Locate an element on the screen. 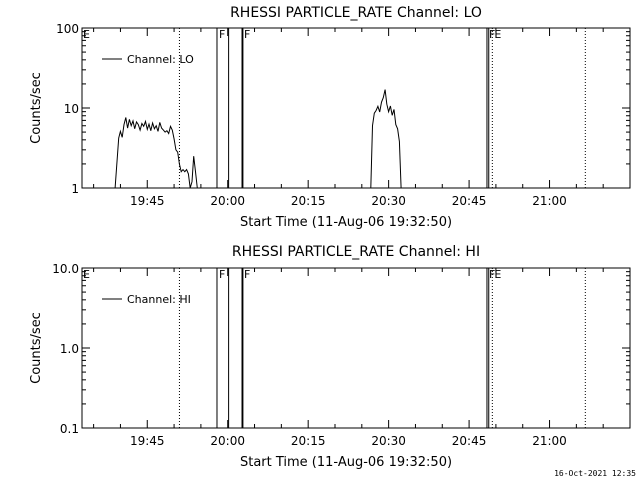 This screenshot has height=484, width=640. chart-title: RHESSI PARTICLE_RATE Channel: HI is located at coordinates (356, 252).